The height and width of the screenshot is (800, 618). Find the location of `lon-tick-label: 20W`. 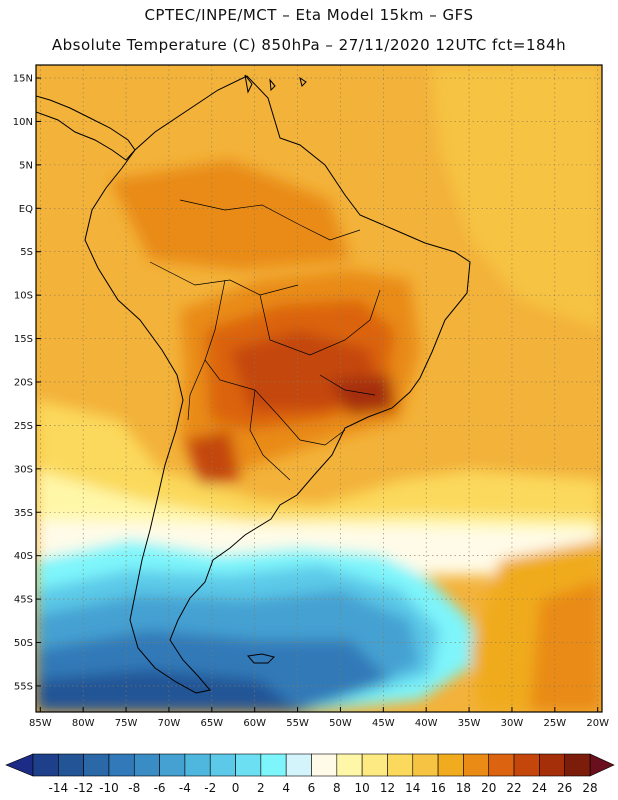

lon-tick-label: 20W is located at coordinates (597, 723).